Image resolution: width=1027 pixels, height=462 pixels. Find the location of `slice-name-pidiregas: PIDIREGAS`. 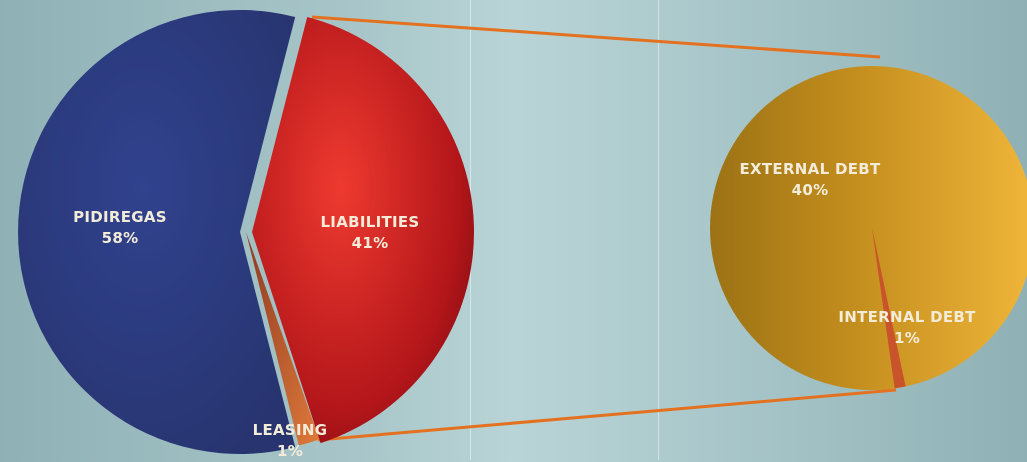

slice-name-pidiregas: PIDIREGAS is located at coordinates (120, 217).